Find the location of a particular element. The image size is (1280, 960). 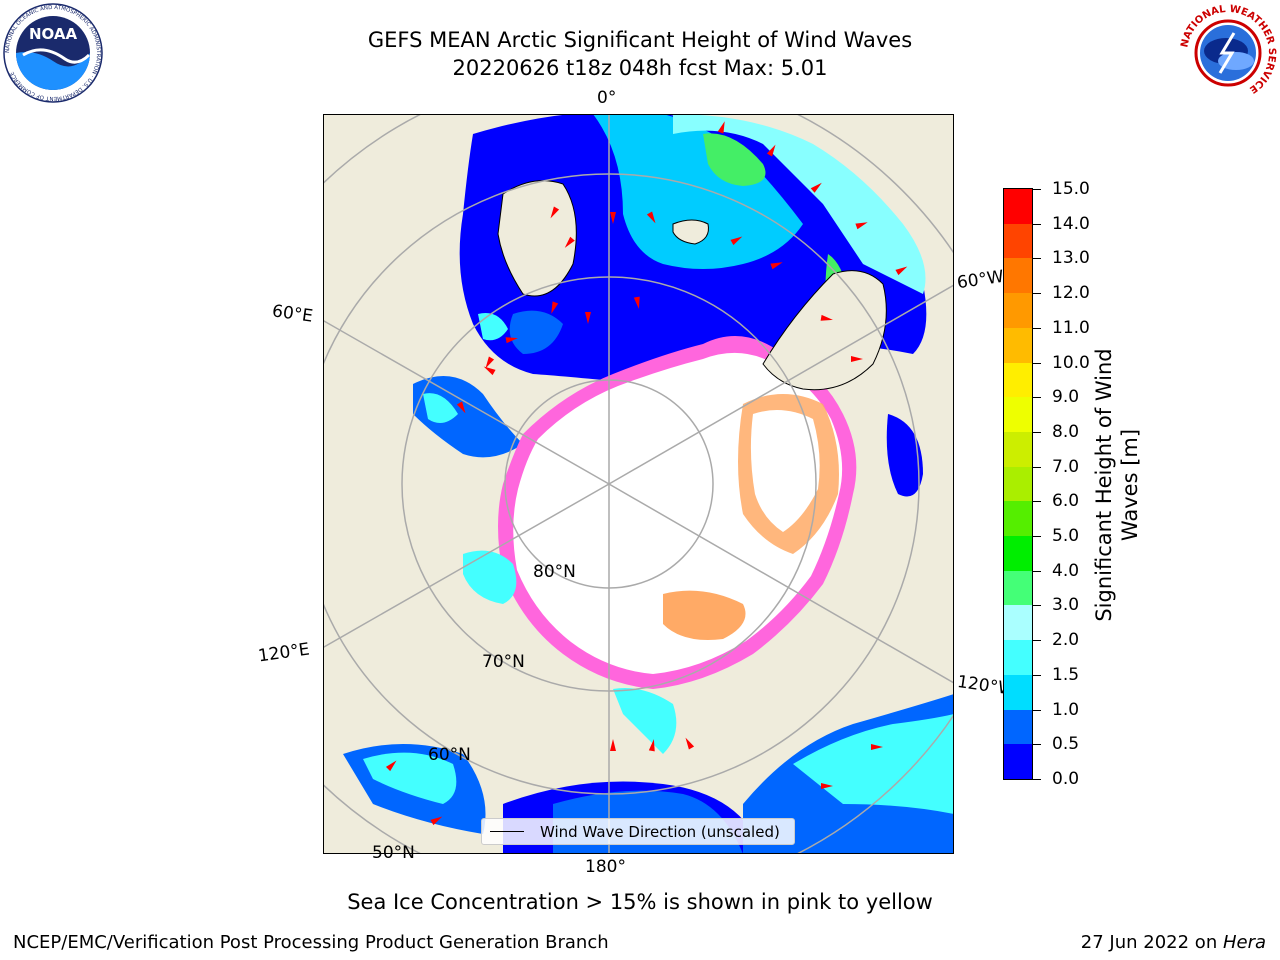

colorbar-title: Significant Height of Wind Waves [m] is located at coordinates (1117, 485).